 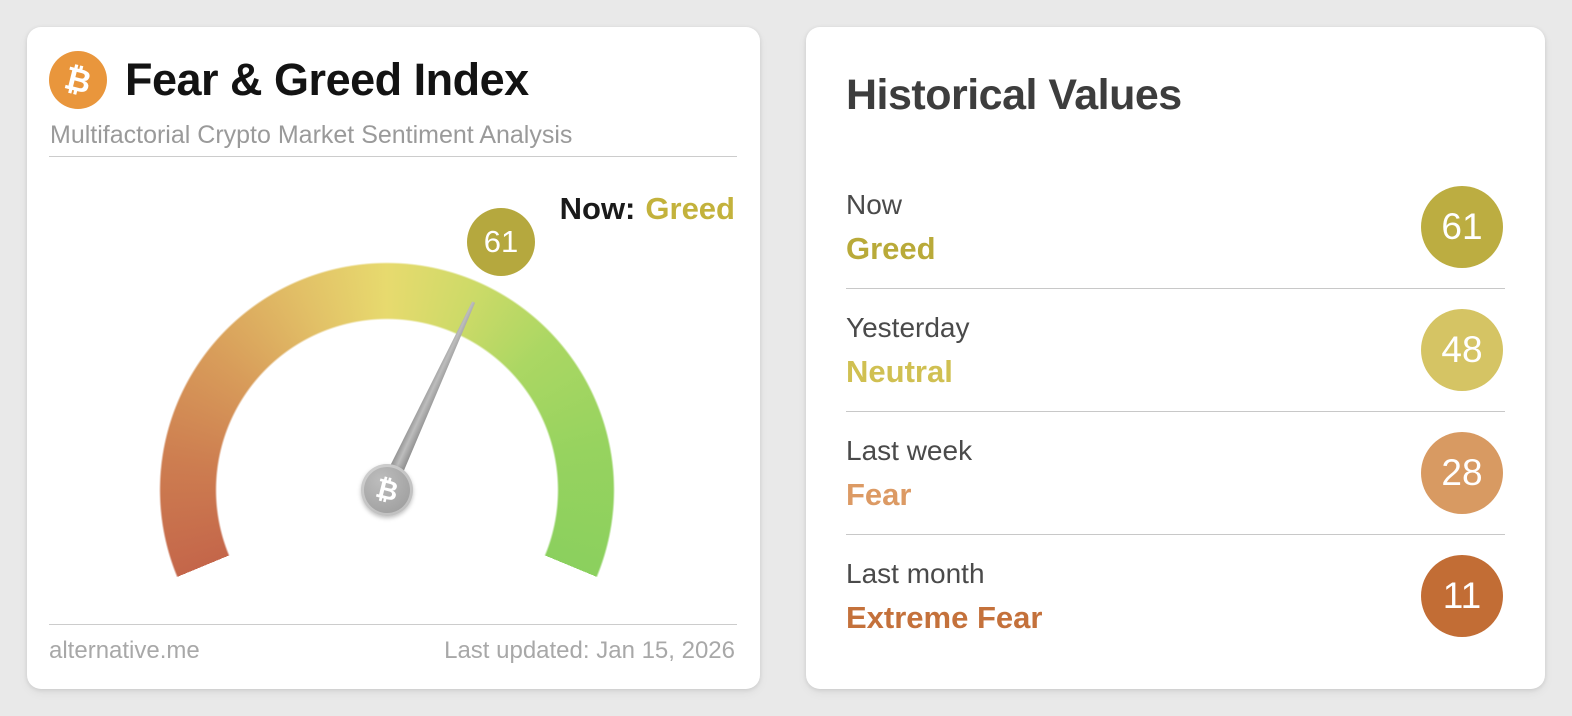 I want to click on header-brand-row: ₿ Fear & Greed Index, so click(x=289, y=80).